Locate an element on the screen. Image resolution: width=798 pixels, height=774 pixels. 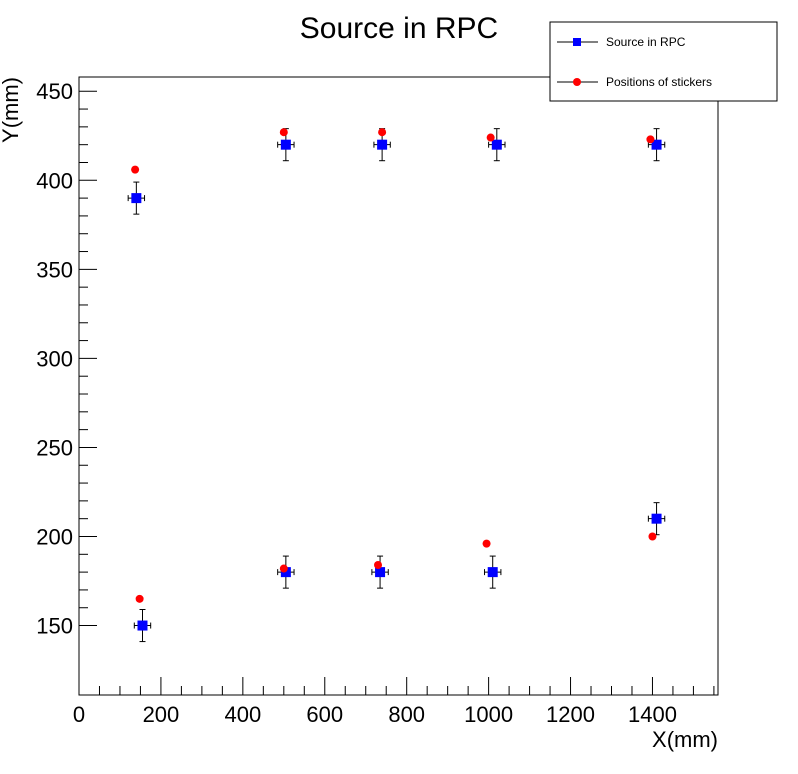
chart-title: Source in RPC is located at coordinates (399, 28).